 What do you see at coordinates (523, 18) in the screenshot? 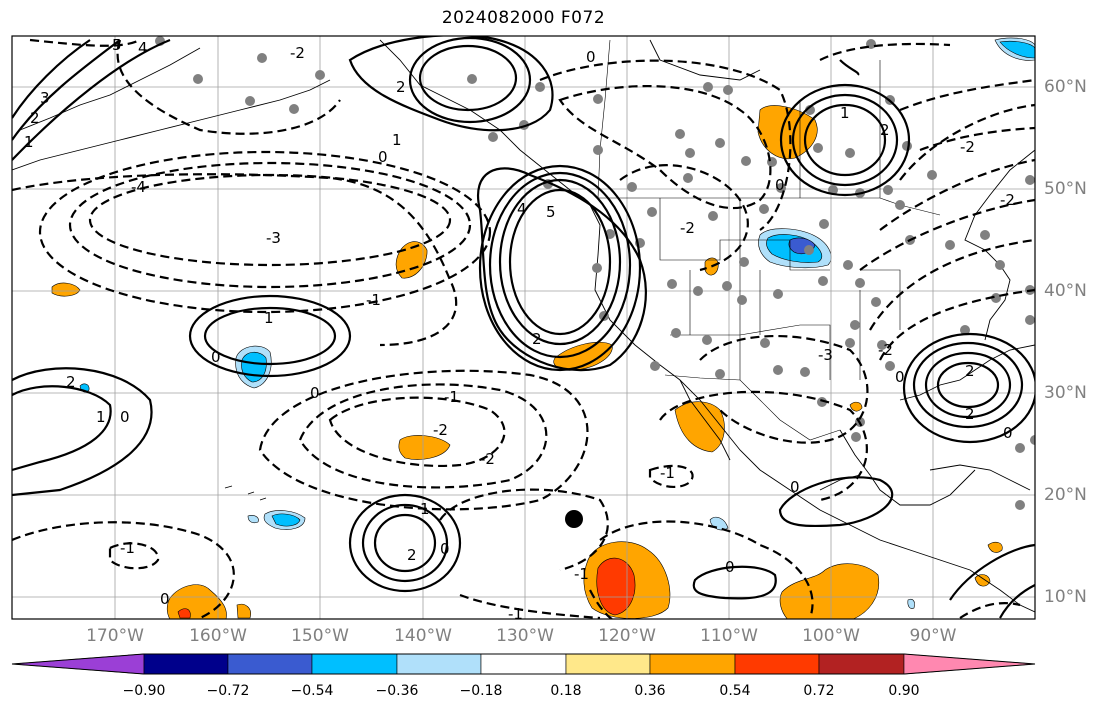
I see `map-title: 2024082000 F072` at bounding box center [523, 18].